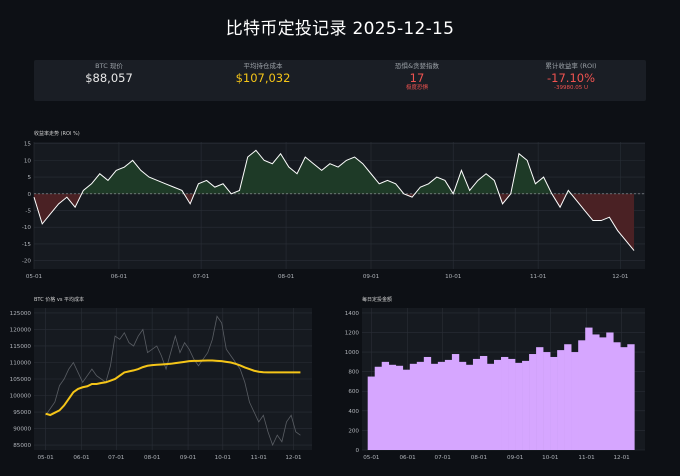 The image size is (680, 476). I want to click on y-tick-label: 1000, so click(352, 353).